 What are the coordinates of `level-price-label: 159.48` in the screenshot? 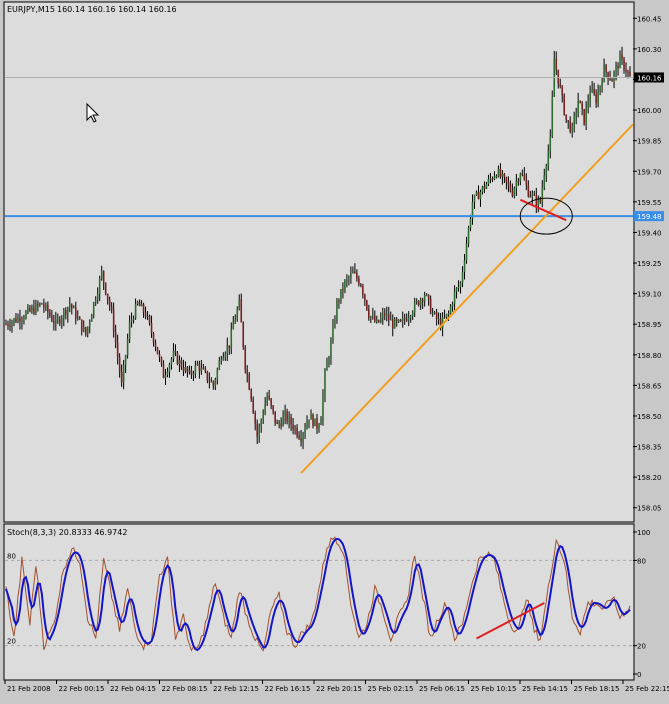 It's located at (649, 217).